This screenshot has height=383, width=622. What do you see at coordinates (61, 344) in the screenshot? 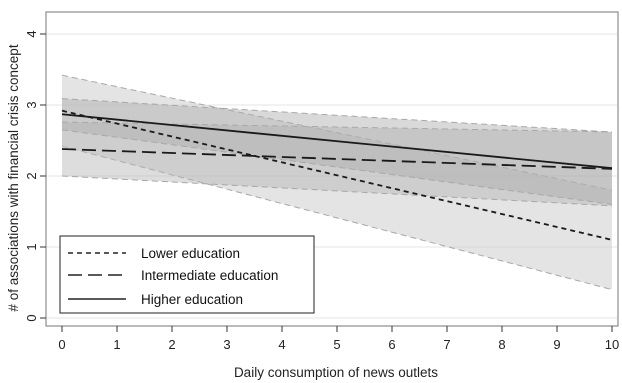
I see `x-tick-label-0: 0` at bounding box center [61, 344].